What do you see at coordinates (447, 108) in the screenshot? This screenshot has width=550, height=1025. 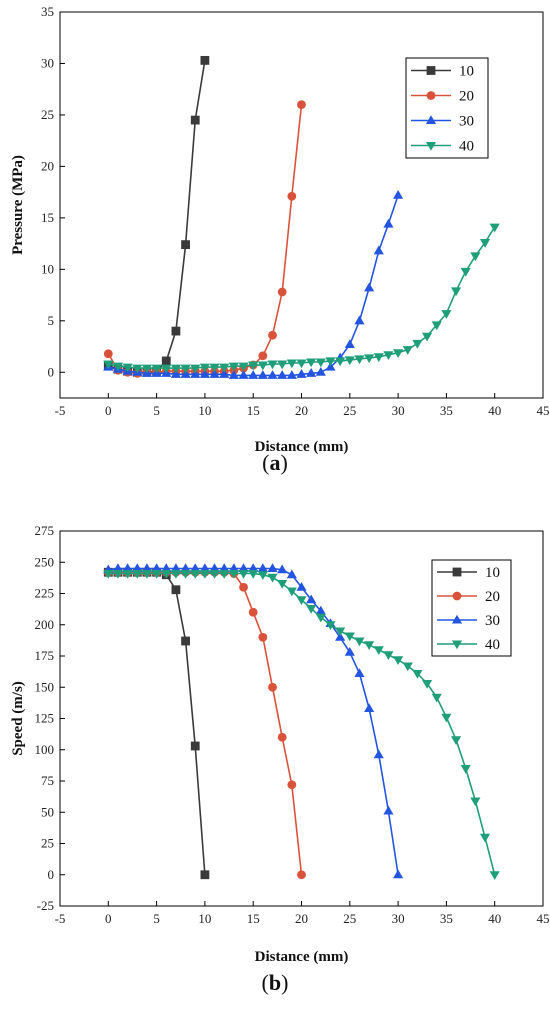 I see `legend-frame` at bounding box center [447, 108].